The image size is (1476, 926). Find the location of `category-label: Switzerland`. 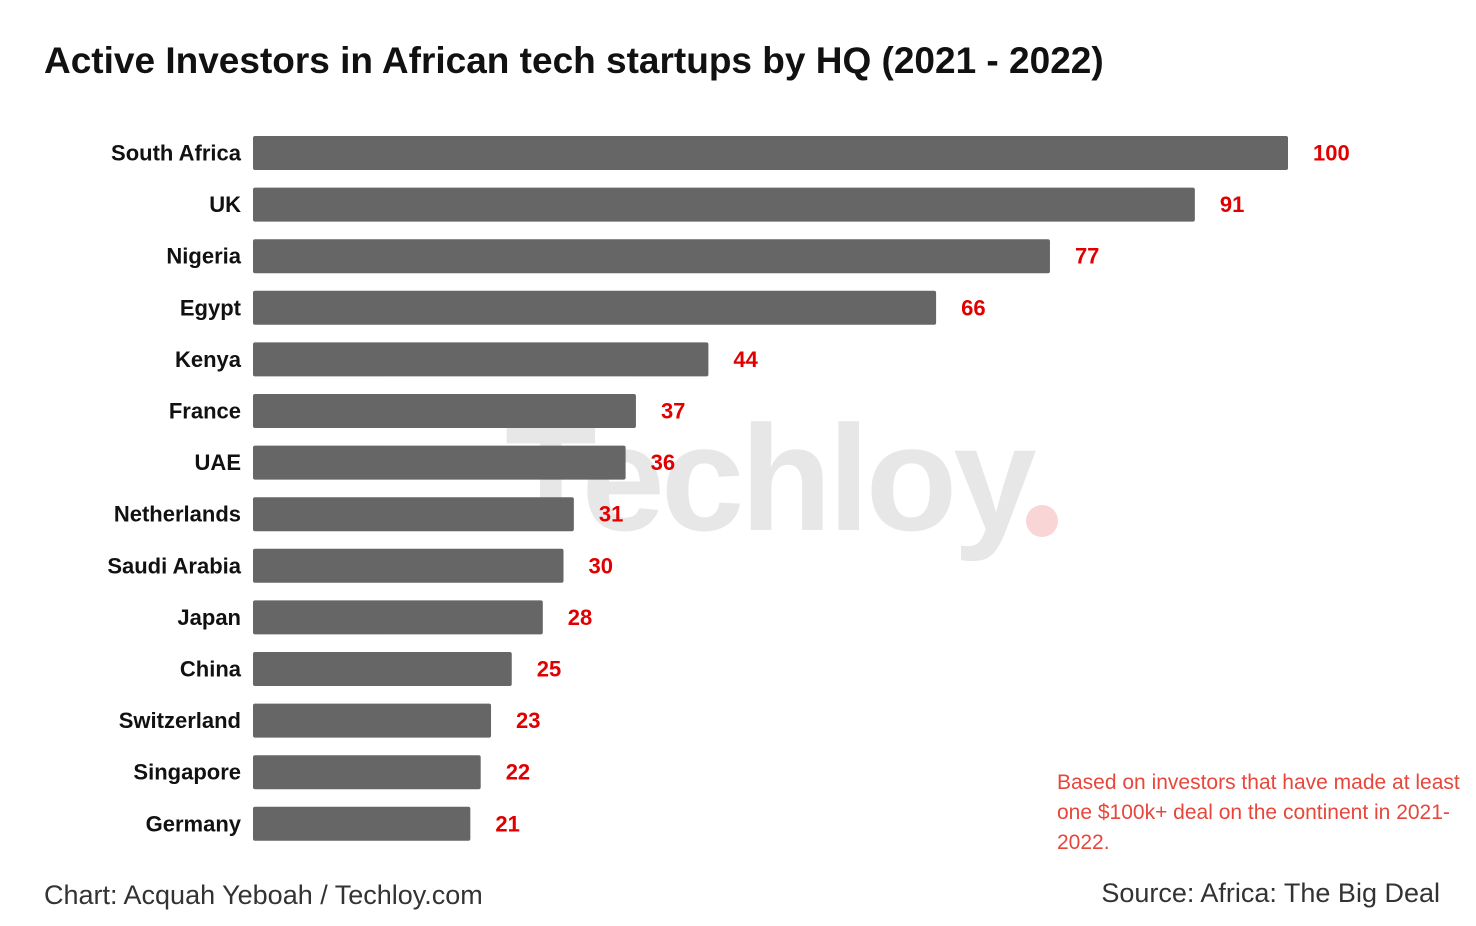

category-label: Switzerland is located at coordinates (180, 720).